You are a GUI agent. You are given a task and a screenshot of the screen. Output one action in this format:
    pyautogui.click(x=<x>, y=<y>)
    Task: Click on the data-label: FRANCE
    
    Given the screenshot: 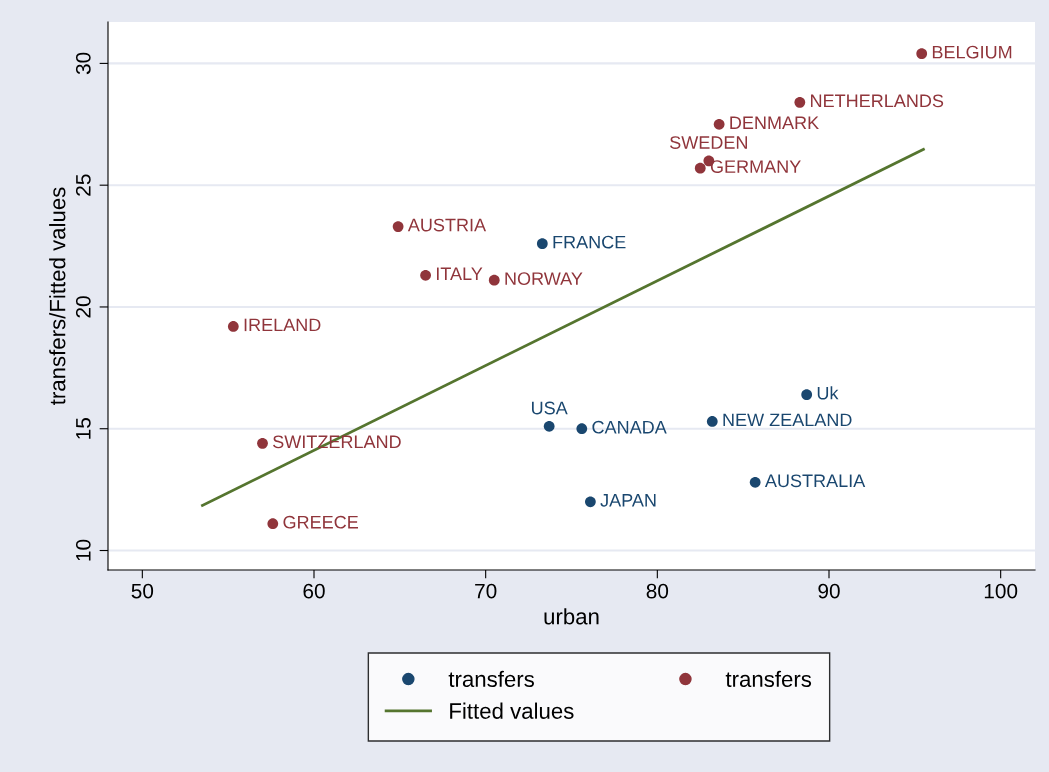 What is the action you would take?
    pyautogui.click(x=589, y=242)
    